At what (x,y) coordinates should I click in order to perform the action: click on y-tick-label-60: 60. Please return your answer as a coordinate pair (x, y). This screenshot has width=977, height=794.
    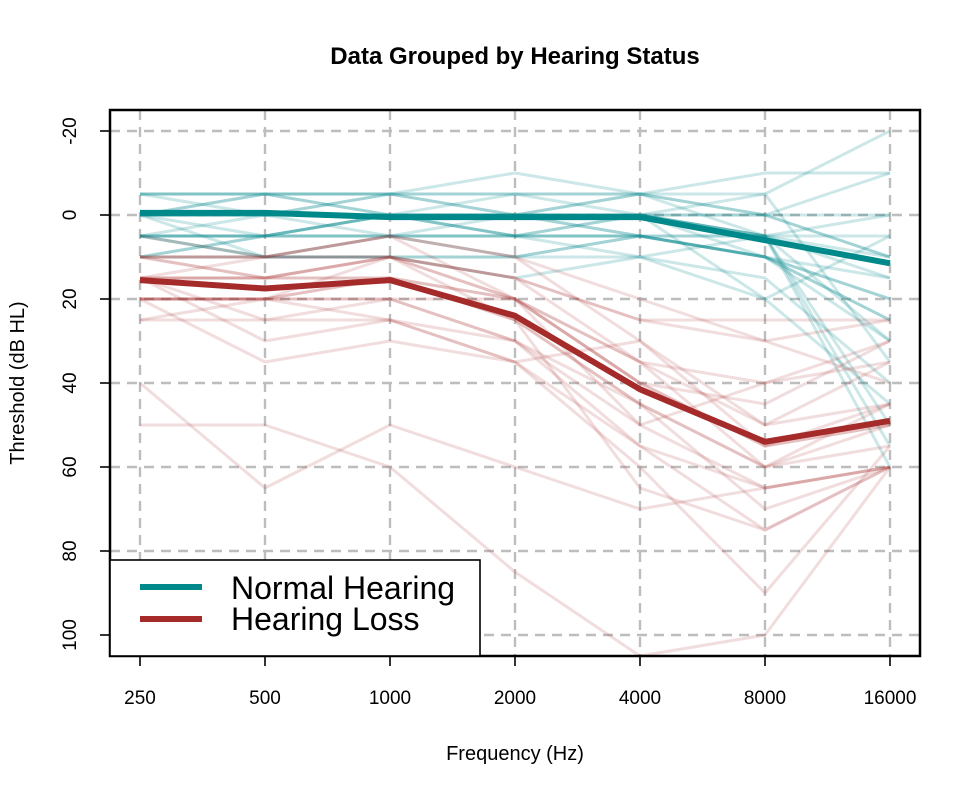
    Looking at the image, I should click on (70, 466).